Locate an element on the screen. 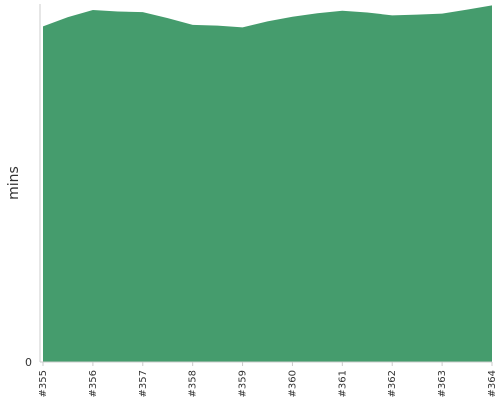 The width and height of the screenshot is (500, 400). x-tick-label: #356 is located at coordinates (93, 383).